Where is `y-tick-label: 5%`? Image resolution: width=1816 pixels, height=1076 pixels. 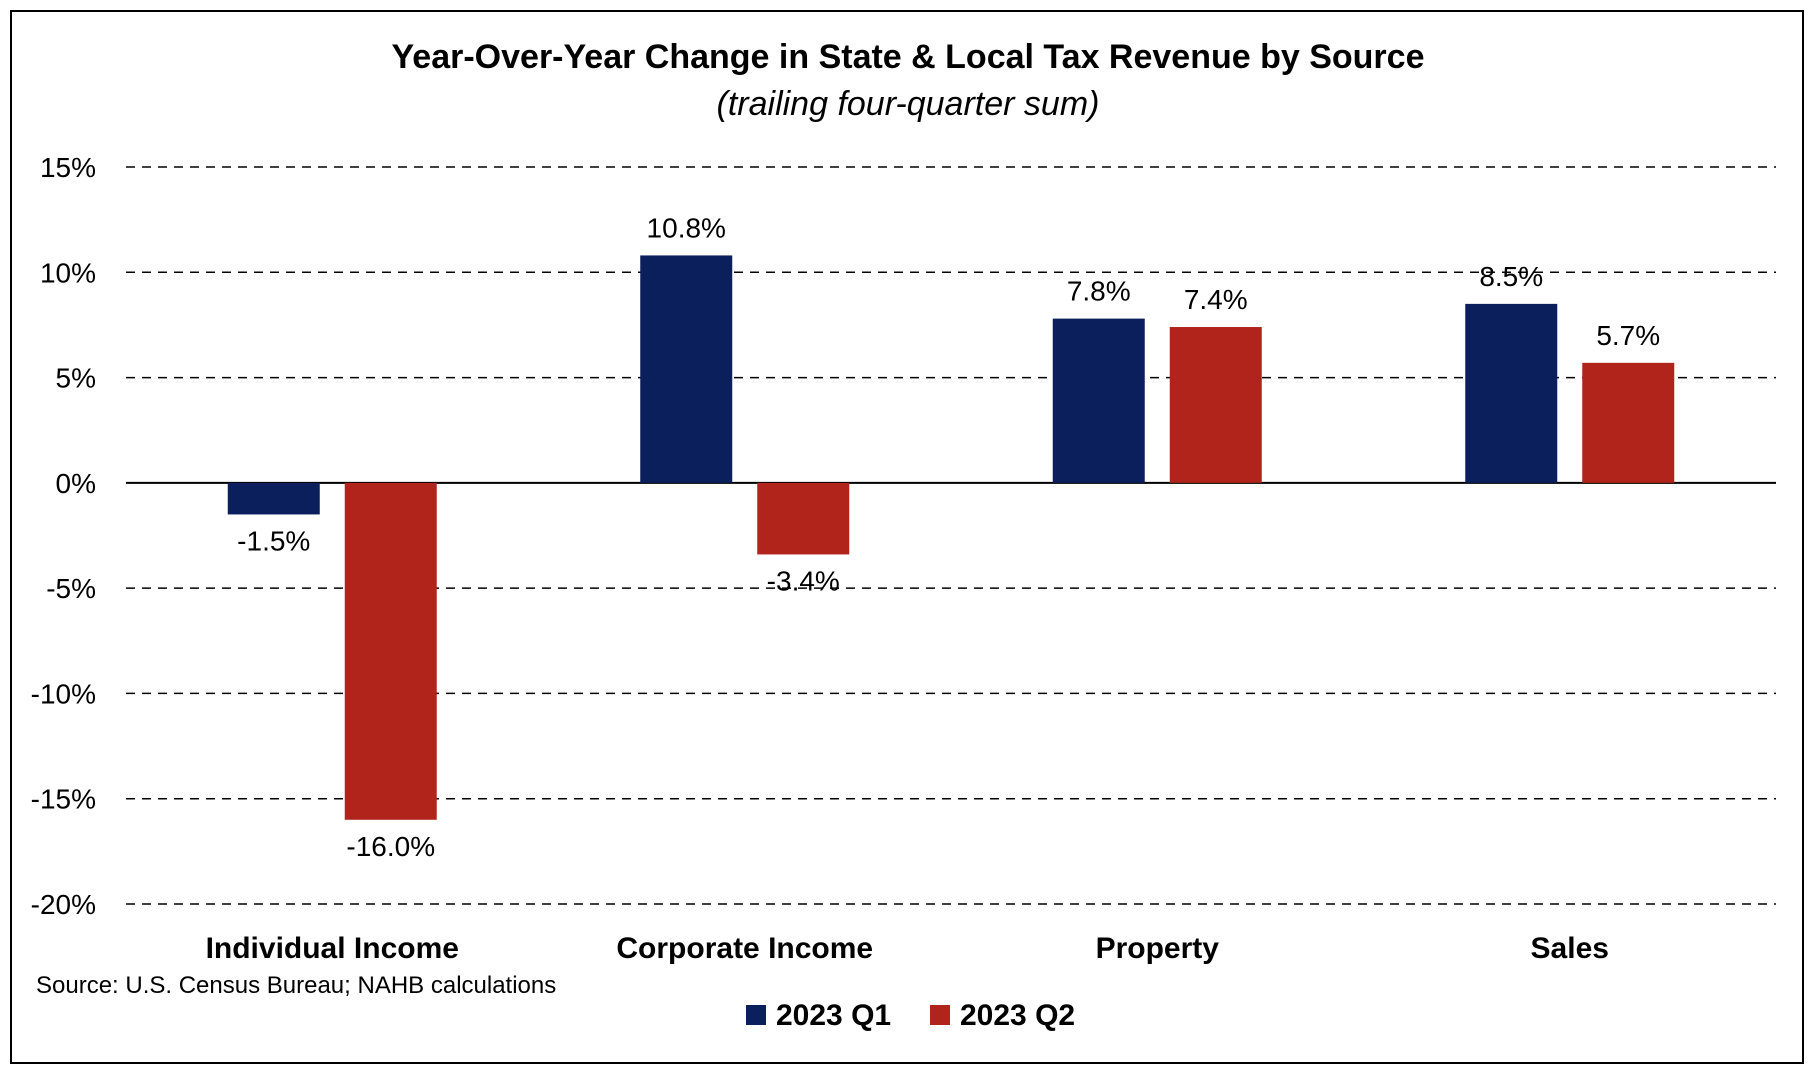 y-tick-label: 5% is located at coordinates (76, 378).